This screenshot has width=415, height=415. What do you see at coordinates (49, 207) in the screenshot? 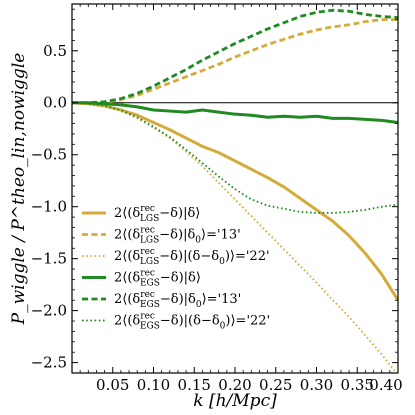
I see `y-tick-label-3: −1.0` at bounding box center [49, 207].